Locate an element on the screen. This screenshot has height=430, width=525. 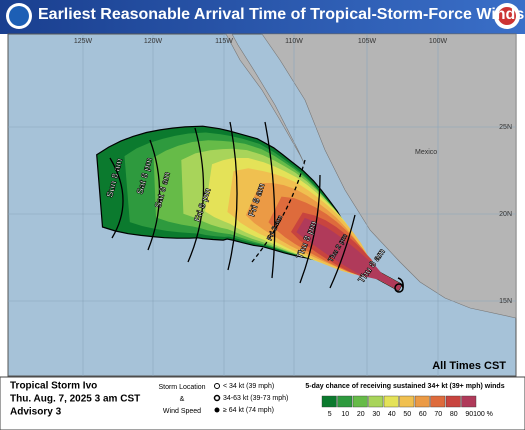
scale-label: 50 is located at coordinates (407, 414).